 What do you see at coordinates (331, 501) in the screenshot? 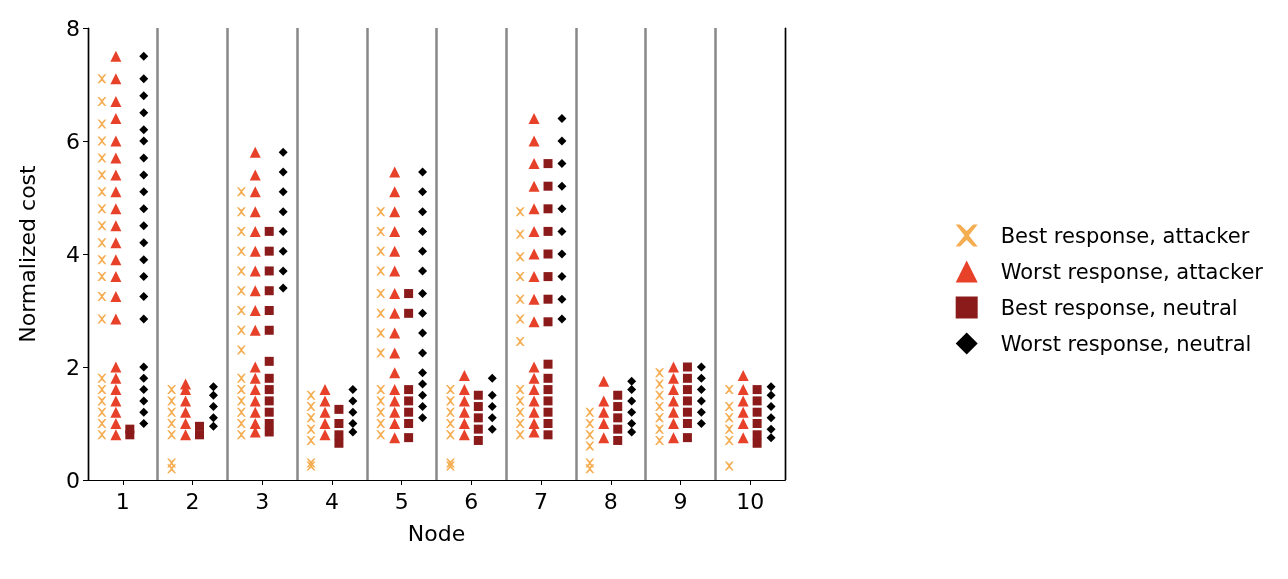
I see `x-tick-label: 4` at bounding box center [331, 501].